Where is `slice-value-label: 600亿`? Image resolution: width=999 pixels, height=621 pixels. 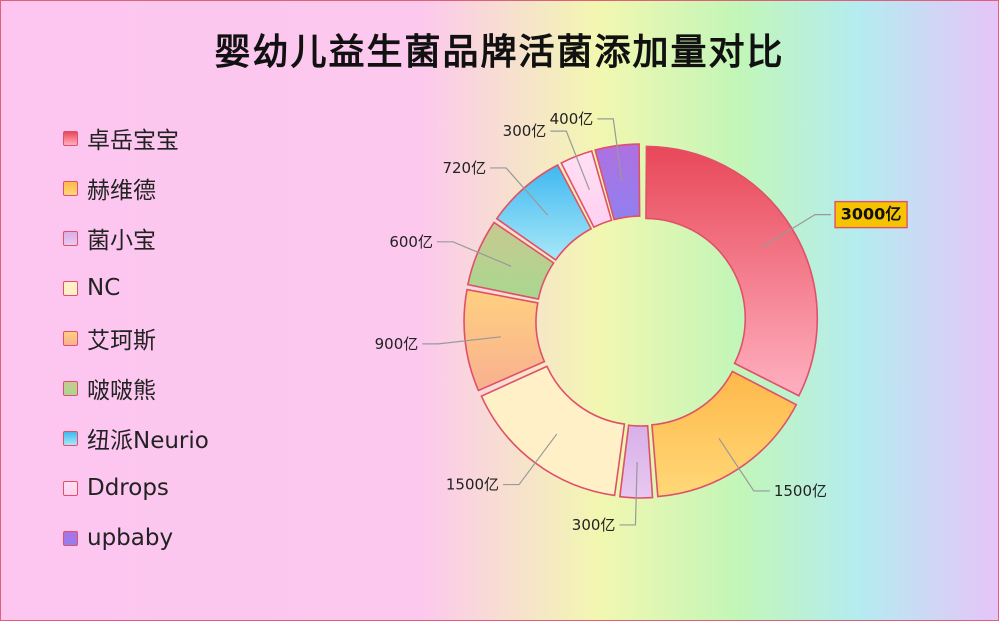
slice-value-label: 600亿 is located at coordinates (411, 242).